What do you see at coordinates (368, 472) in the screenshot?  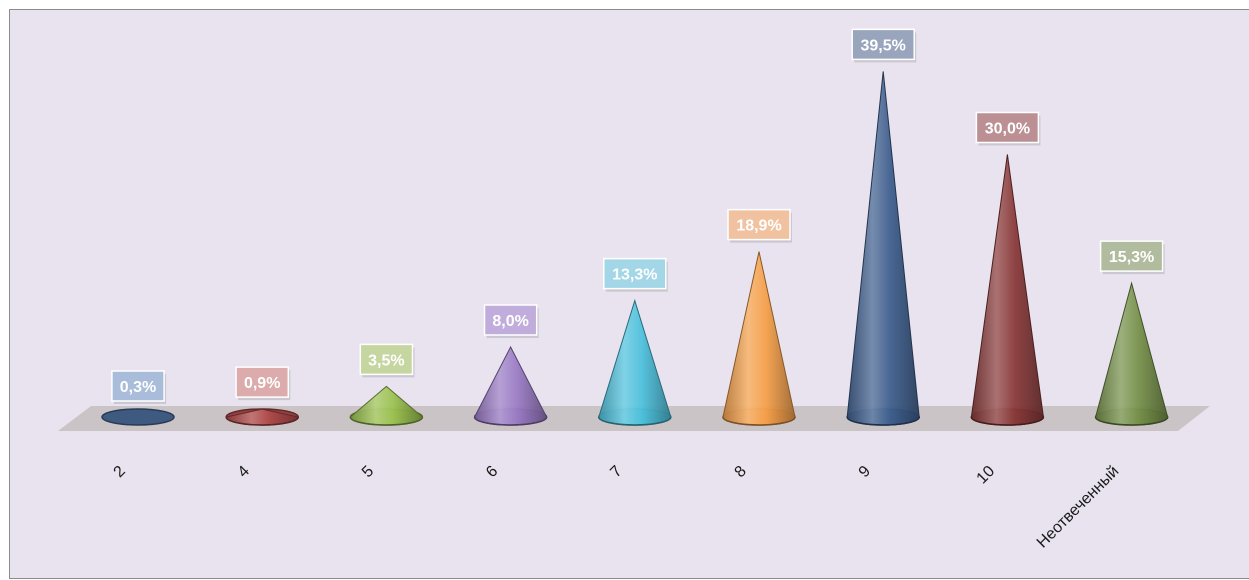 I see `x-tick-label: 5` at bounding box center [368, 472].